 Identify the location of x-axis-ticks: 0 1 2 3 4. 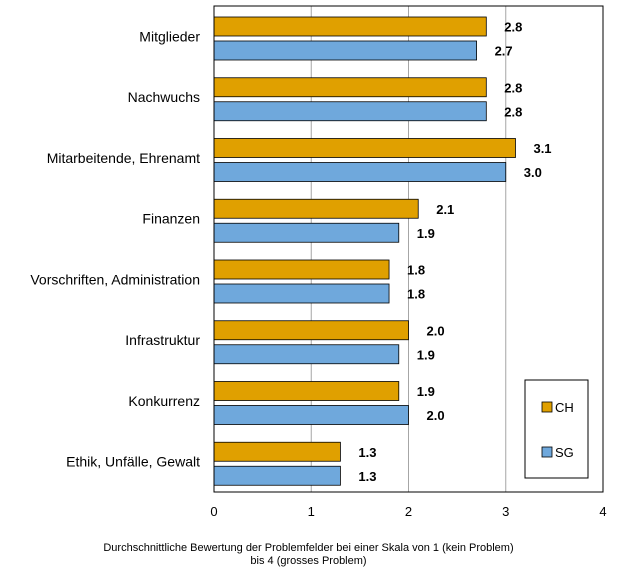
(408, 511).